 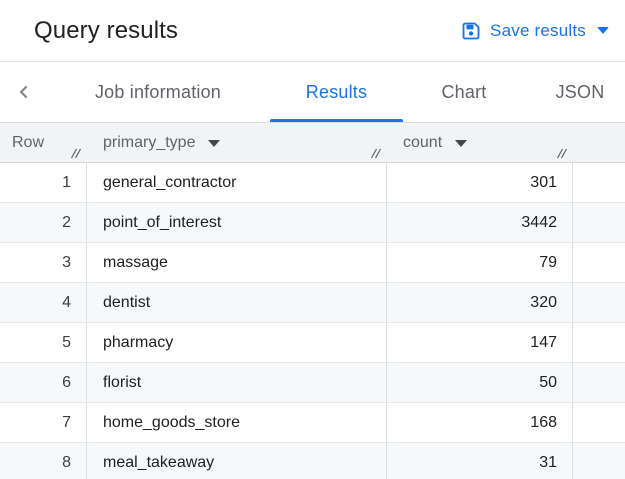 What do you see at coordinates (237, 262) in the screenshot?
I see `primary-type-cell: massage` at bounding box center [237, 262].